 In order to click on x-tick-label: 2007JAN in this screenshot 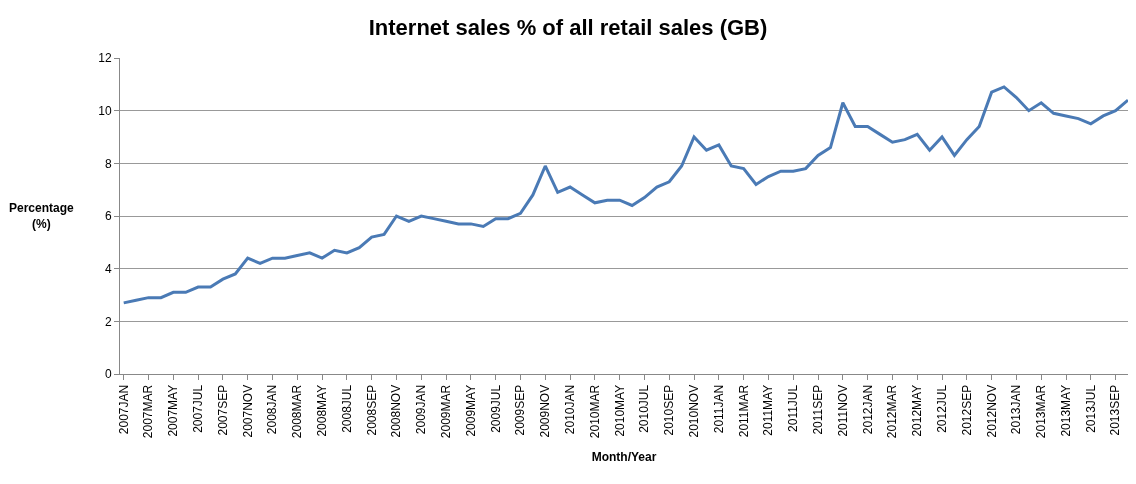, I will do `click(123, 409)`.